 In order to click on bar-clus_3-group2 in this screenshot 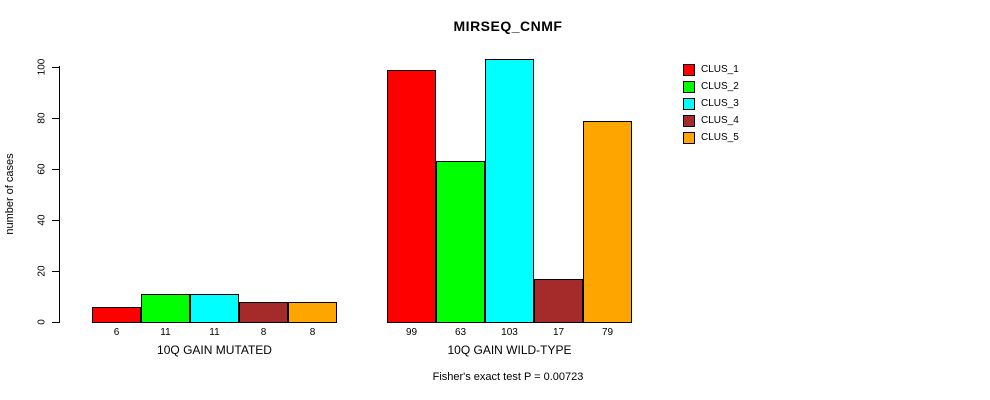, I will do `click(509, 191)`.